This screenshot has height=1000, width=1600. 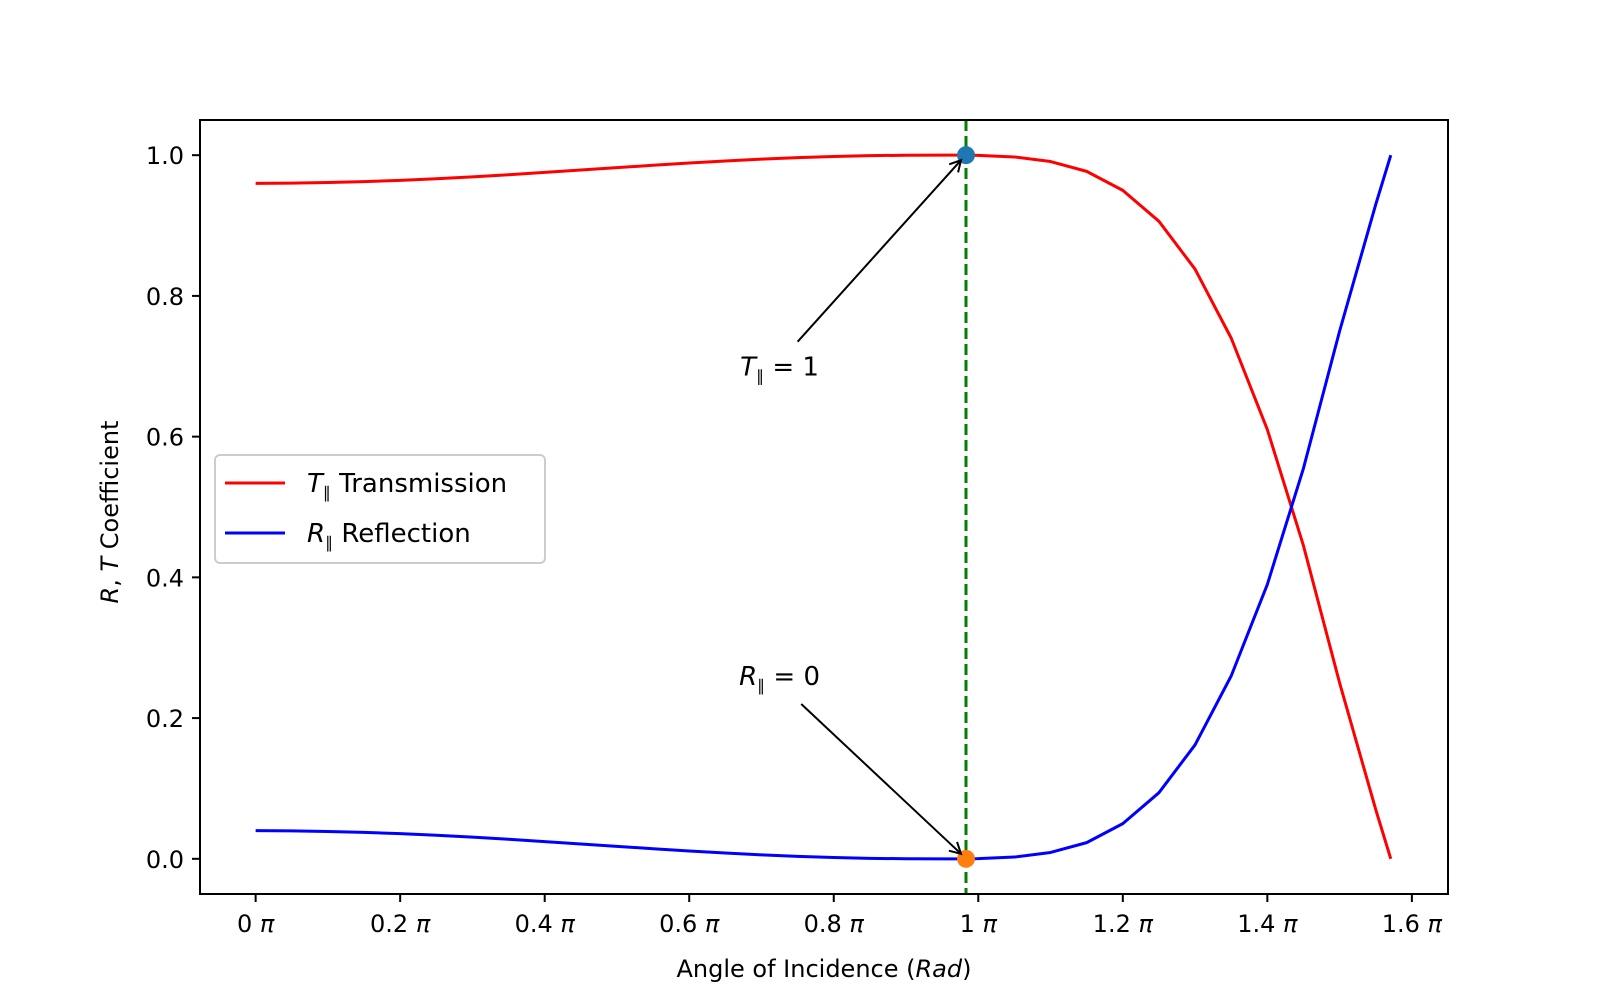 What do you see at coordinates (1405, 924) in the screenshot?
I see `x-tick-number: 1.6` at bounding box center [1405, 924].